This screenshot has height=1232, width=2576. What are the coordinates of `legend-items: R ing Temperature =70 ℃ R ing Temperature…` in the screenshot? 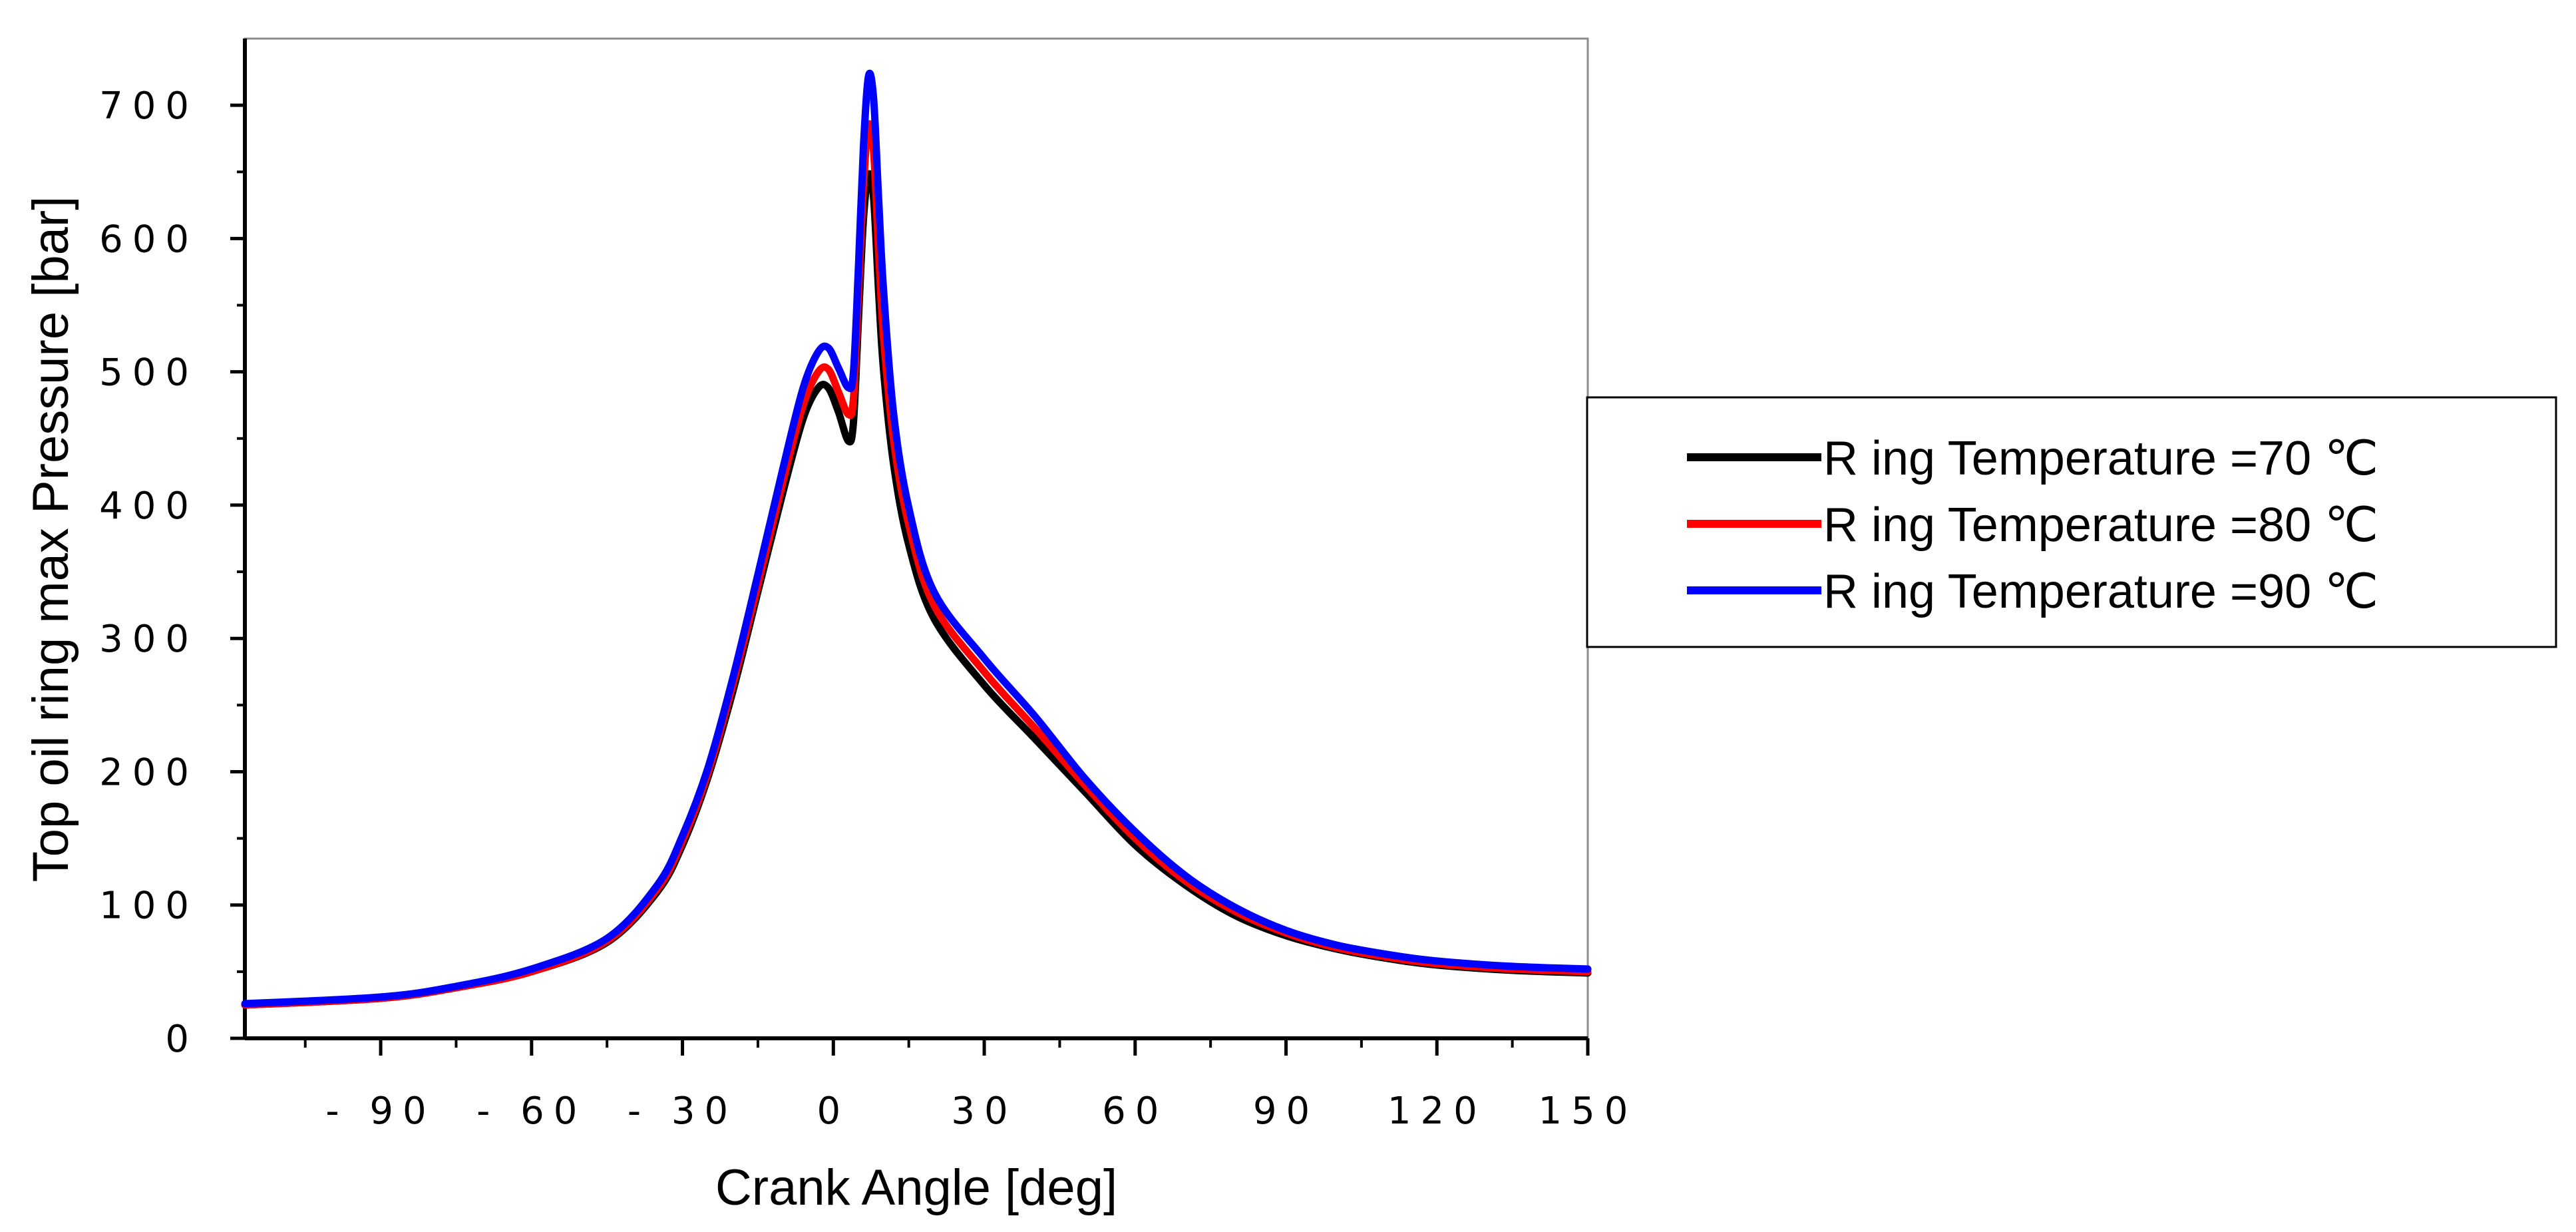 It's located at (2032, 525).